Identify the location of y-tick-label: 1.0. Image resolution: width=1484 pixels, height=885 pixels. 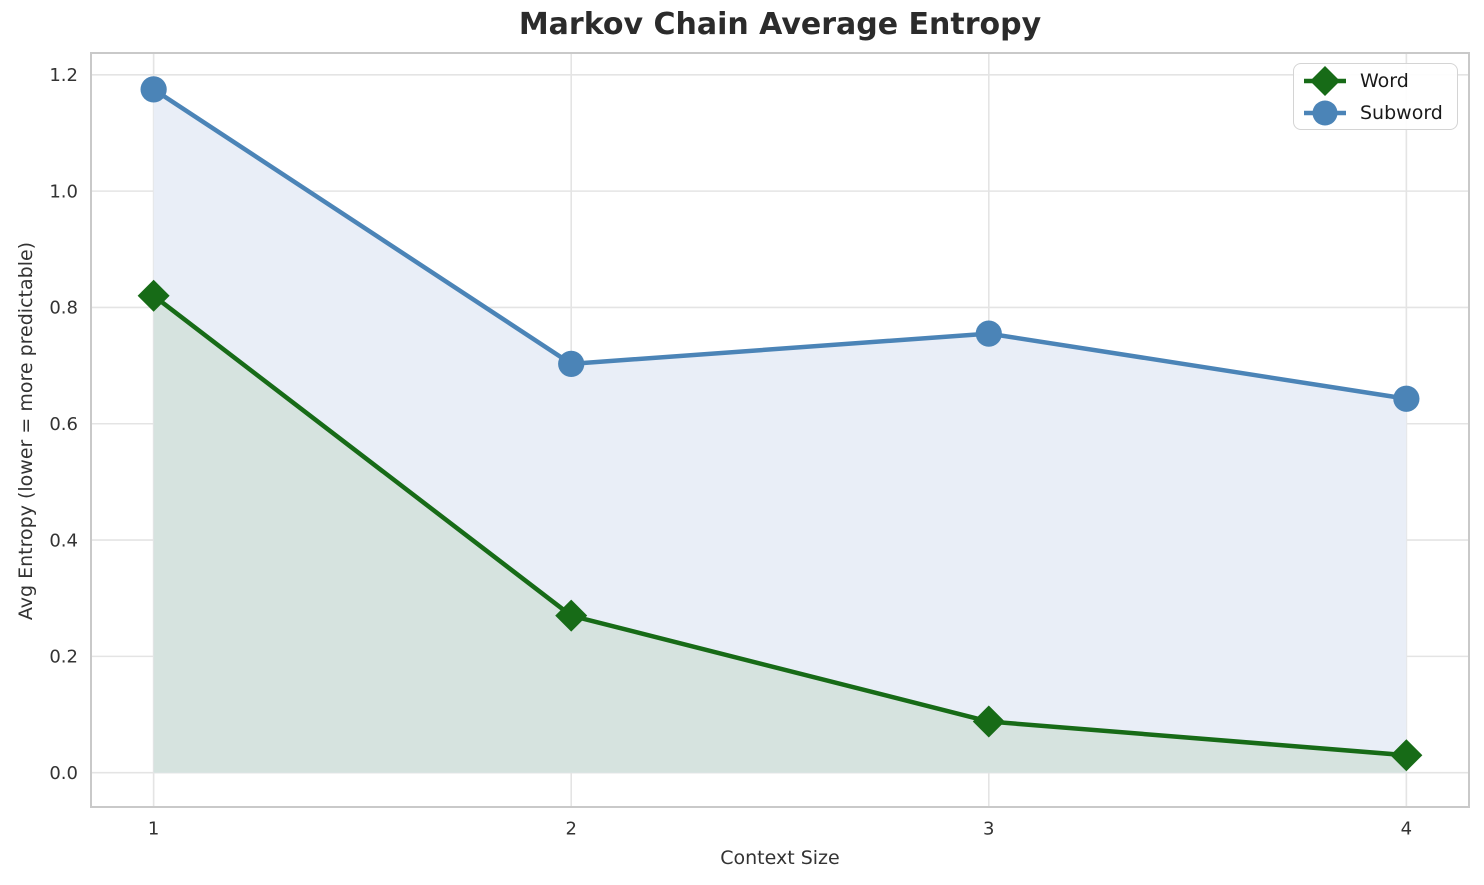
(63, 191).